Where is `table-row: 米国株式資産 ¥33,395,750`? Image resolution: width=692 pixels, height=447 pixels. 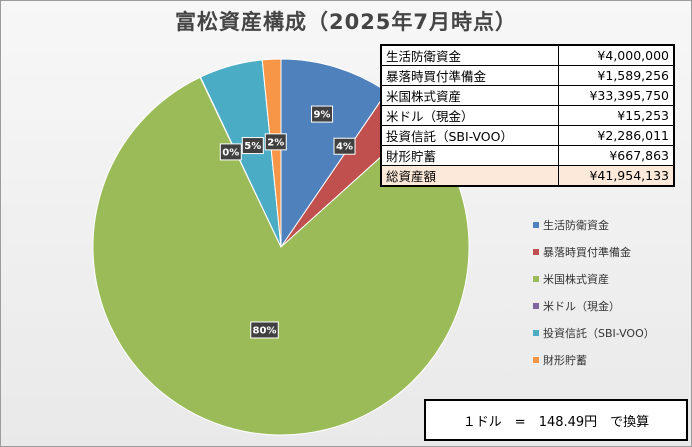 table-row: 米国株式資産 ¥33,395,750 is located at coordinates (527, 95).